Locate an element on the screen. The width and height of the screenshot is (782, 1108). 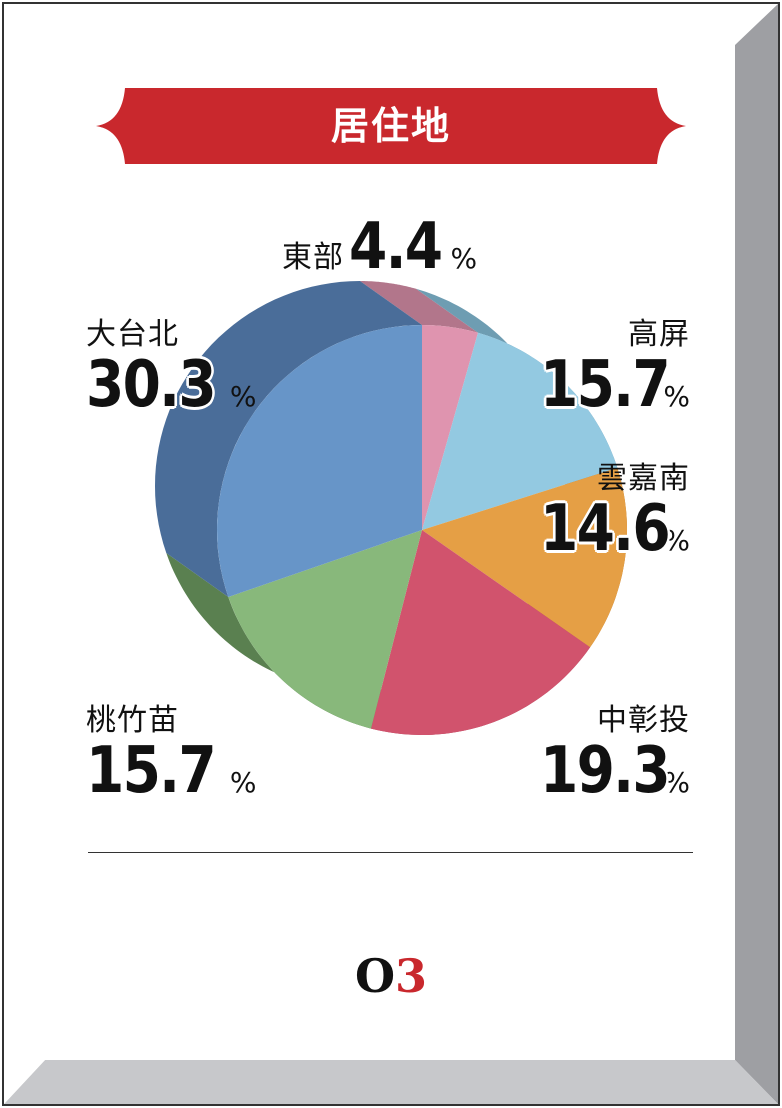
slice-value-taozhumiao: 15.7 is located at coordinates (151, 771).